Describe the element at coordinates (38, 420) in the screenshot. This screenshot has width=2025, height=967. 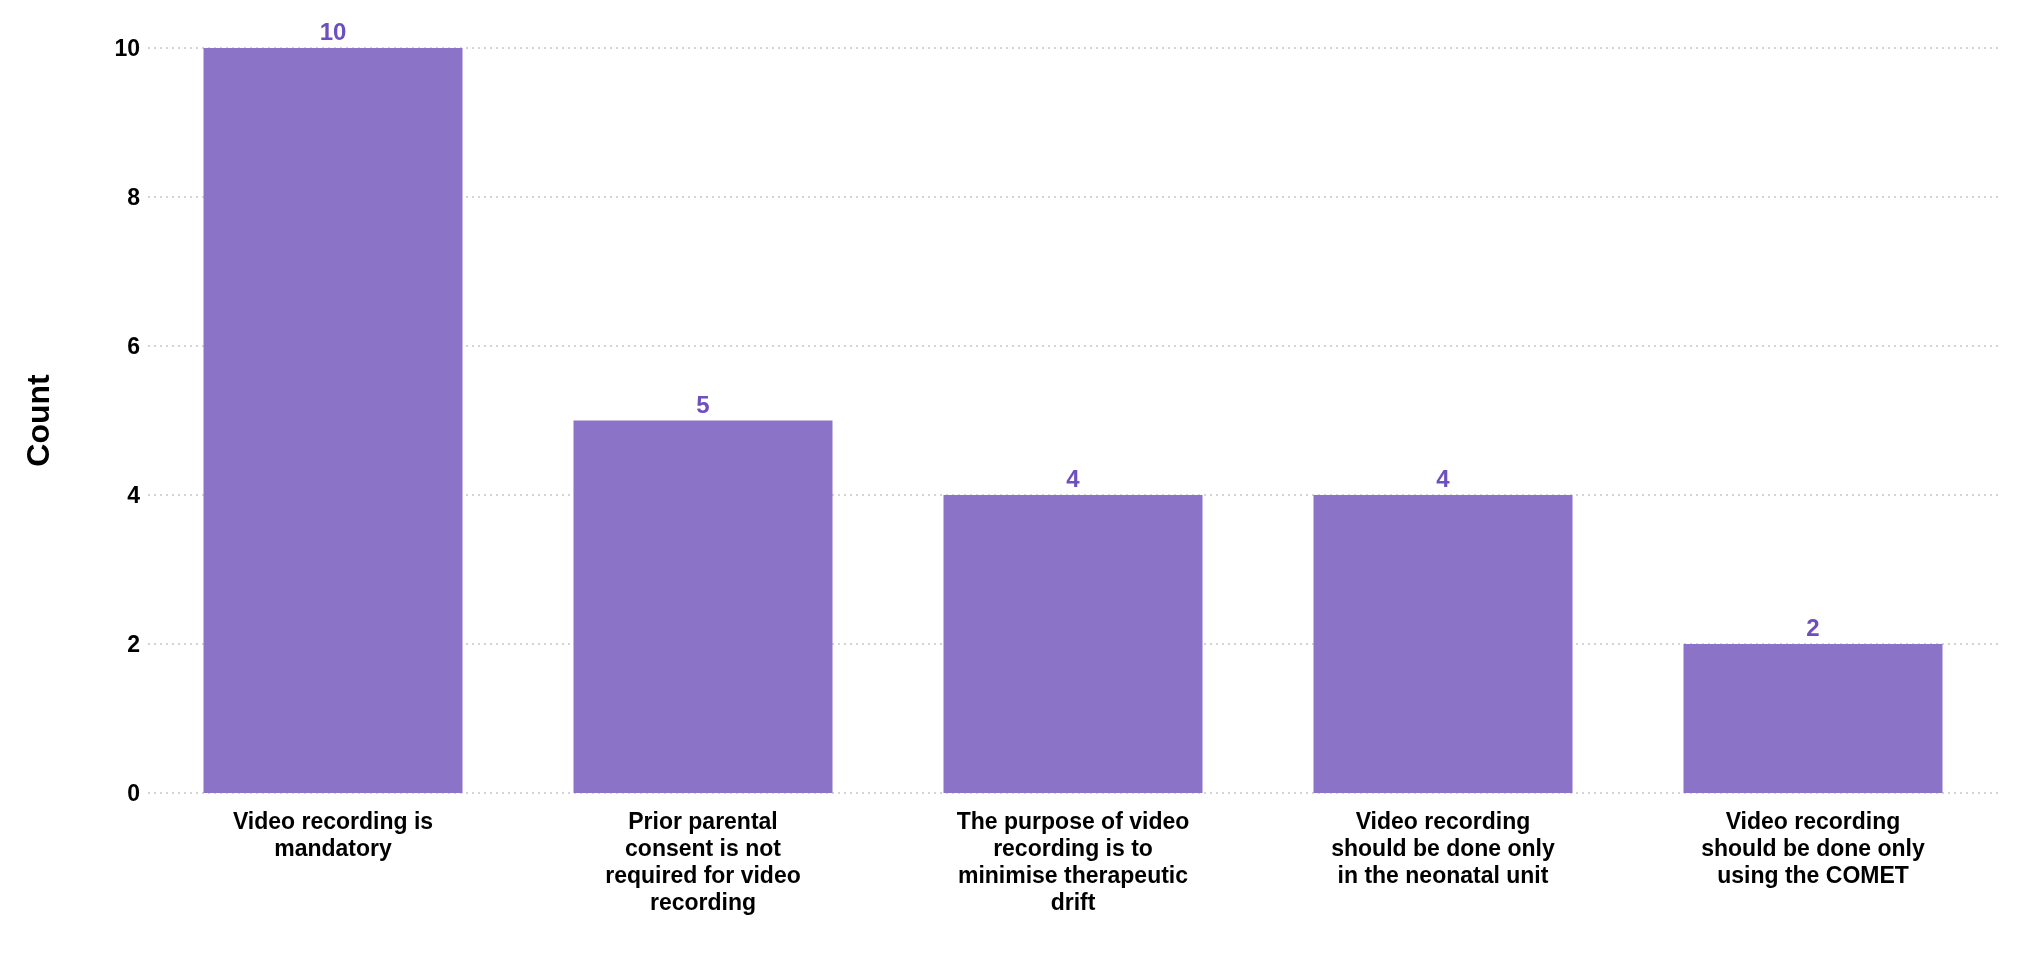
I see `y-axis-title: Count` at that location.